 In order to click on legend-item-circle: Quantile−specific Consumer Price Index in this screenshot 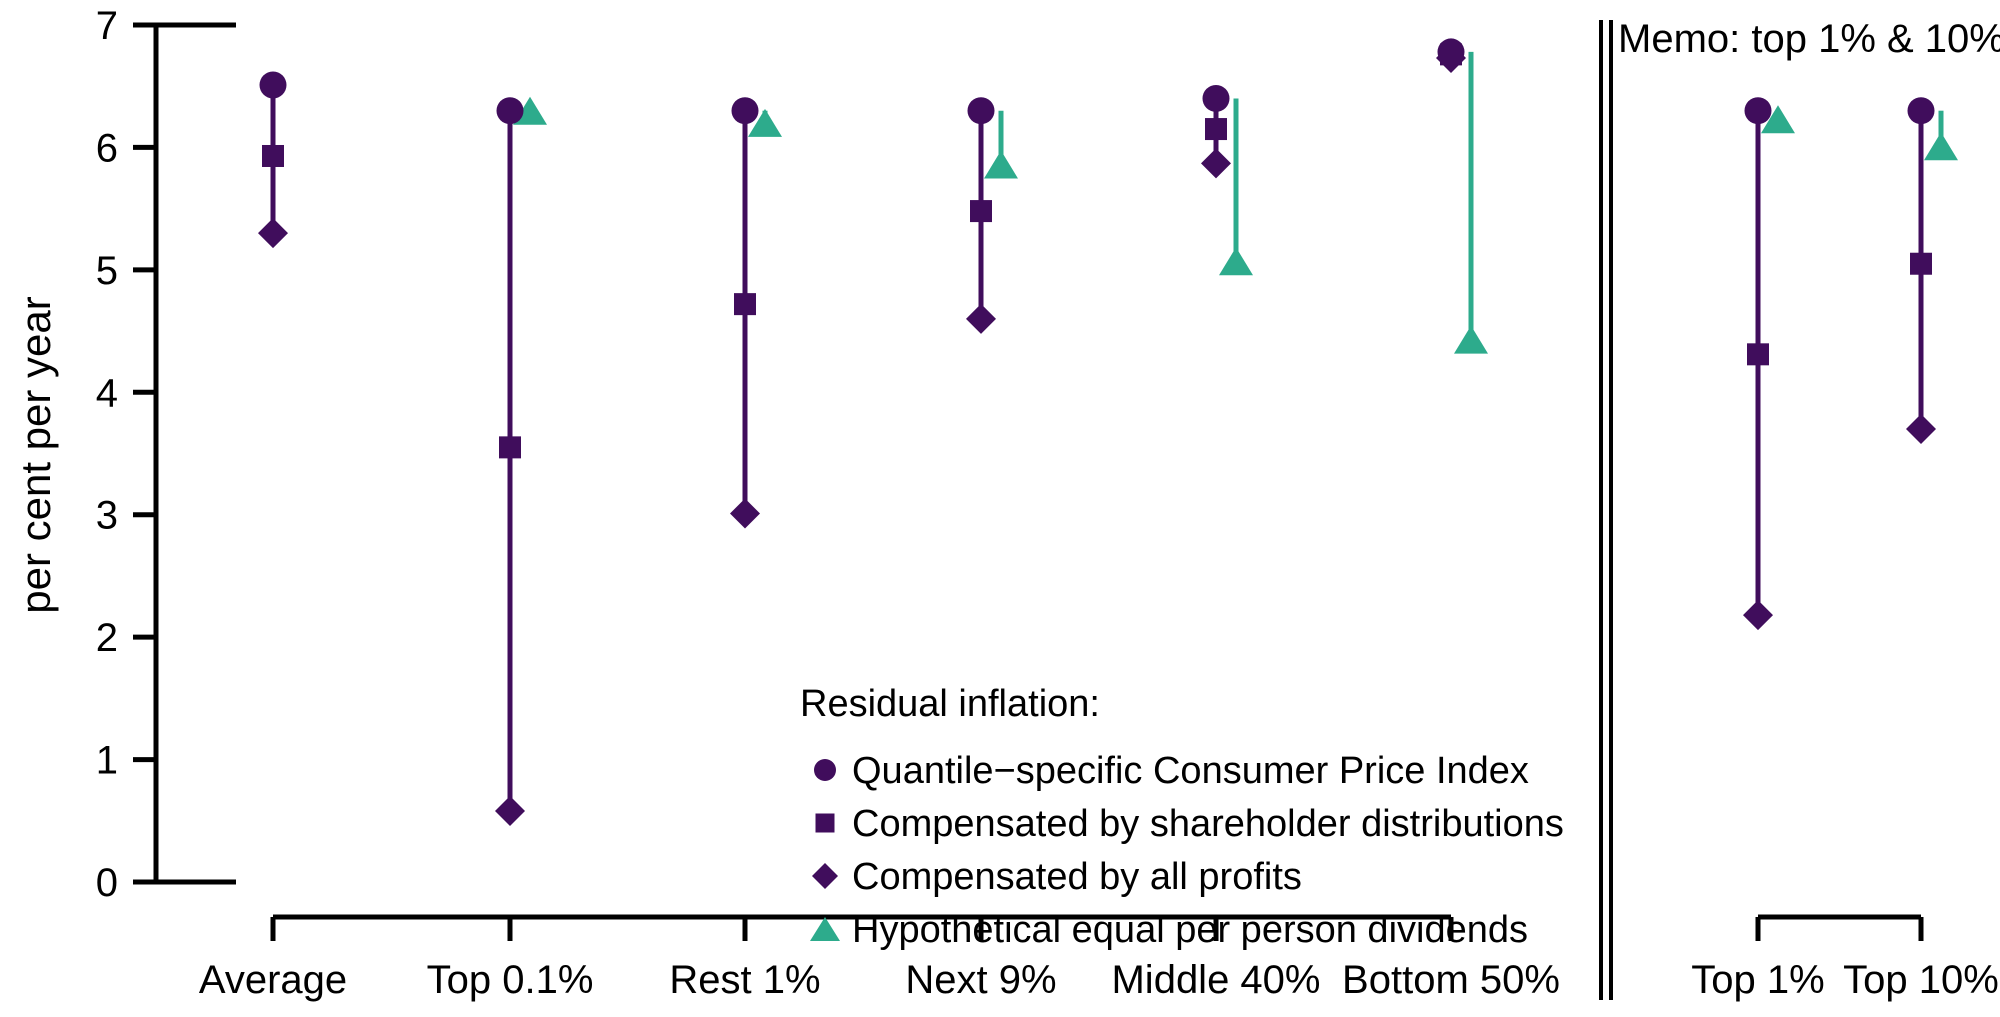, I will do `click(1171, 771)`.